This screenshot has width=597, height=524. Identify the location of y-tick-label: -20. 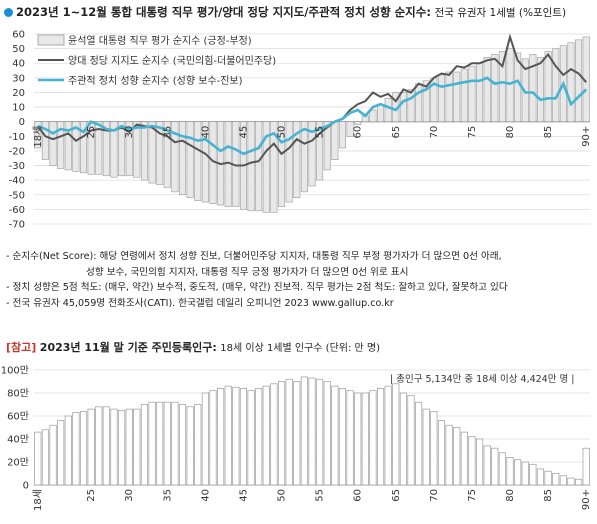
(17, 151).